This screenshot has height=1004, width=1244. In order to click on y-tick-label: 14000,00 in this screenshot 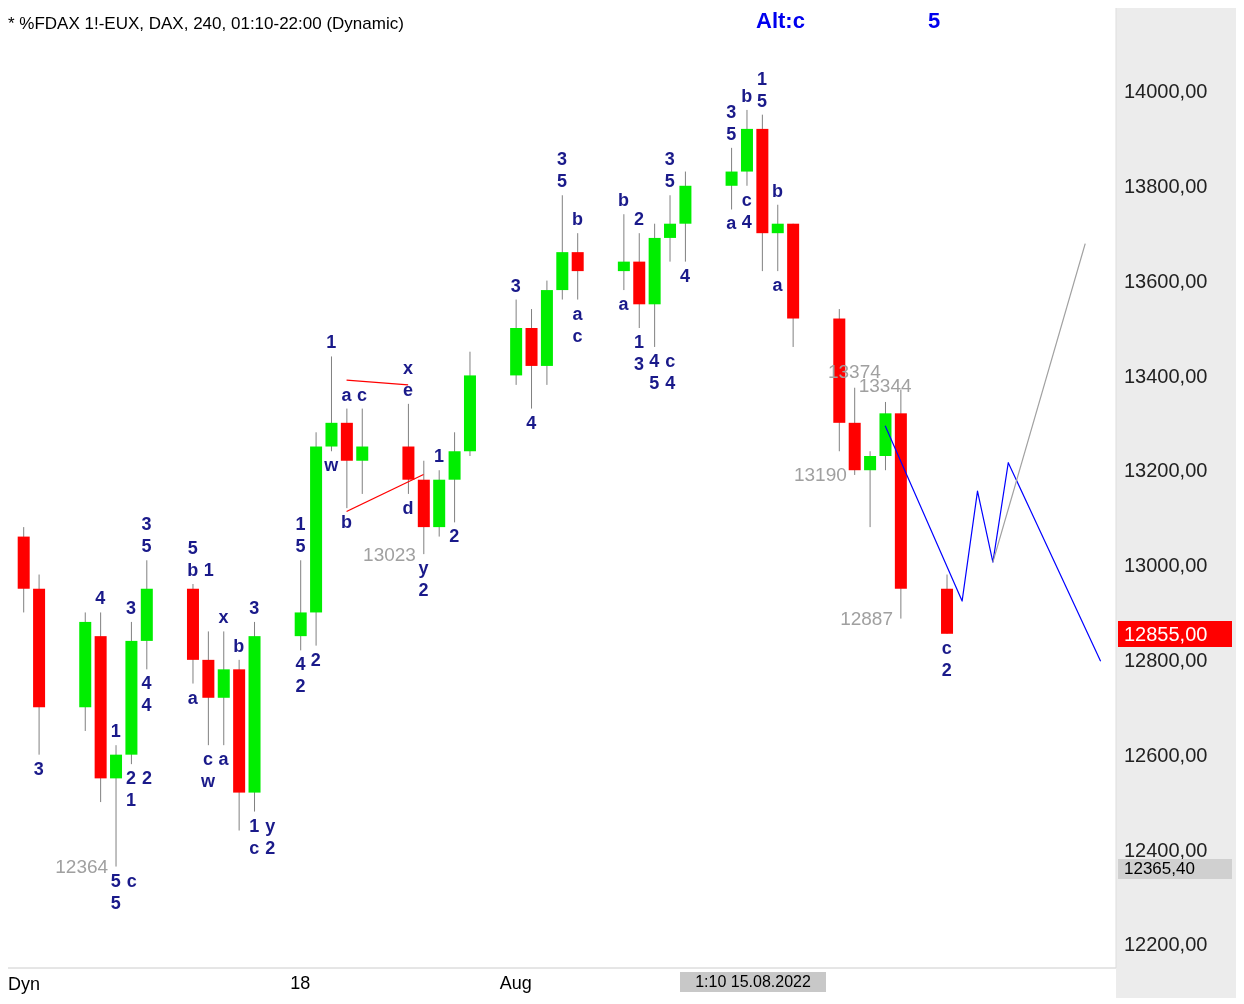, I will do `click(1166, 91)`.